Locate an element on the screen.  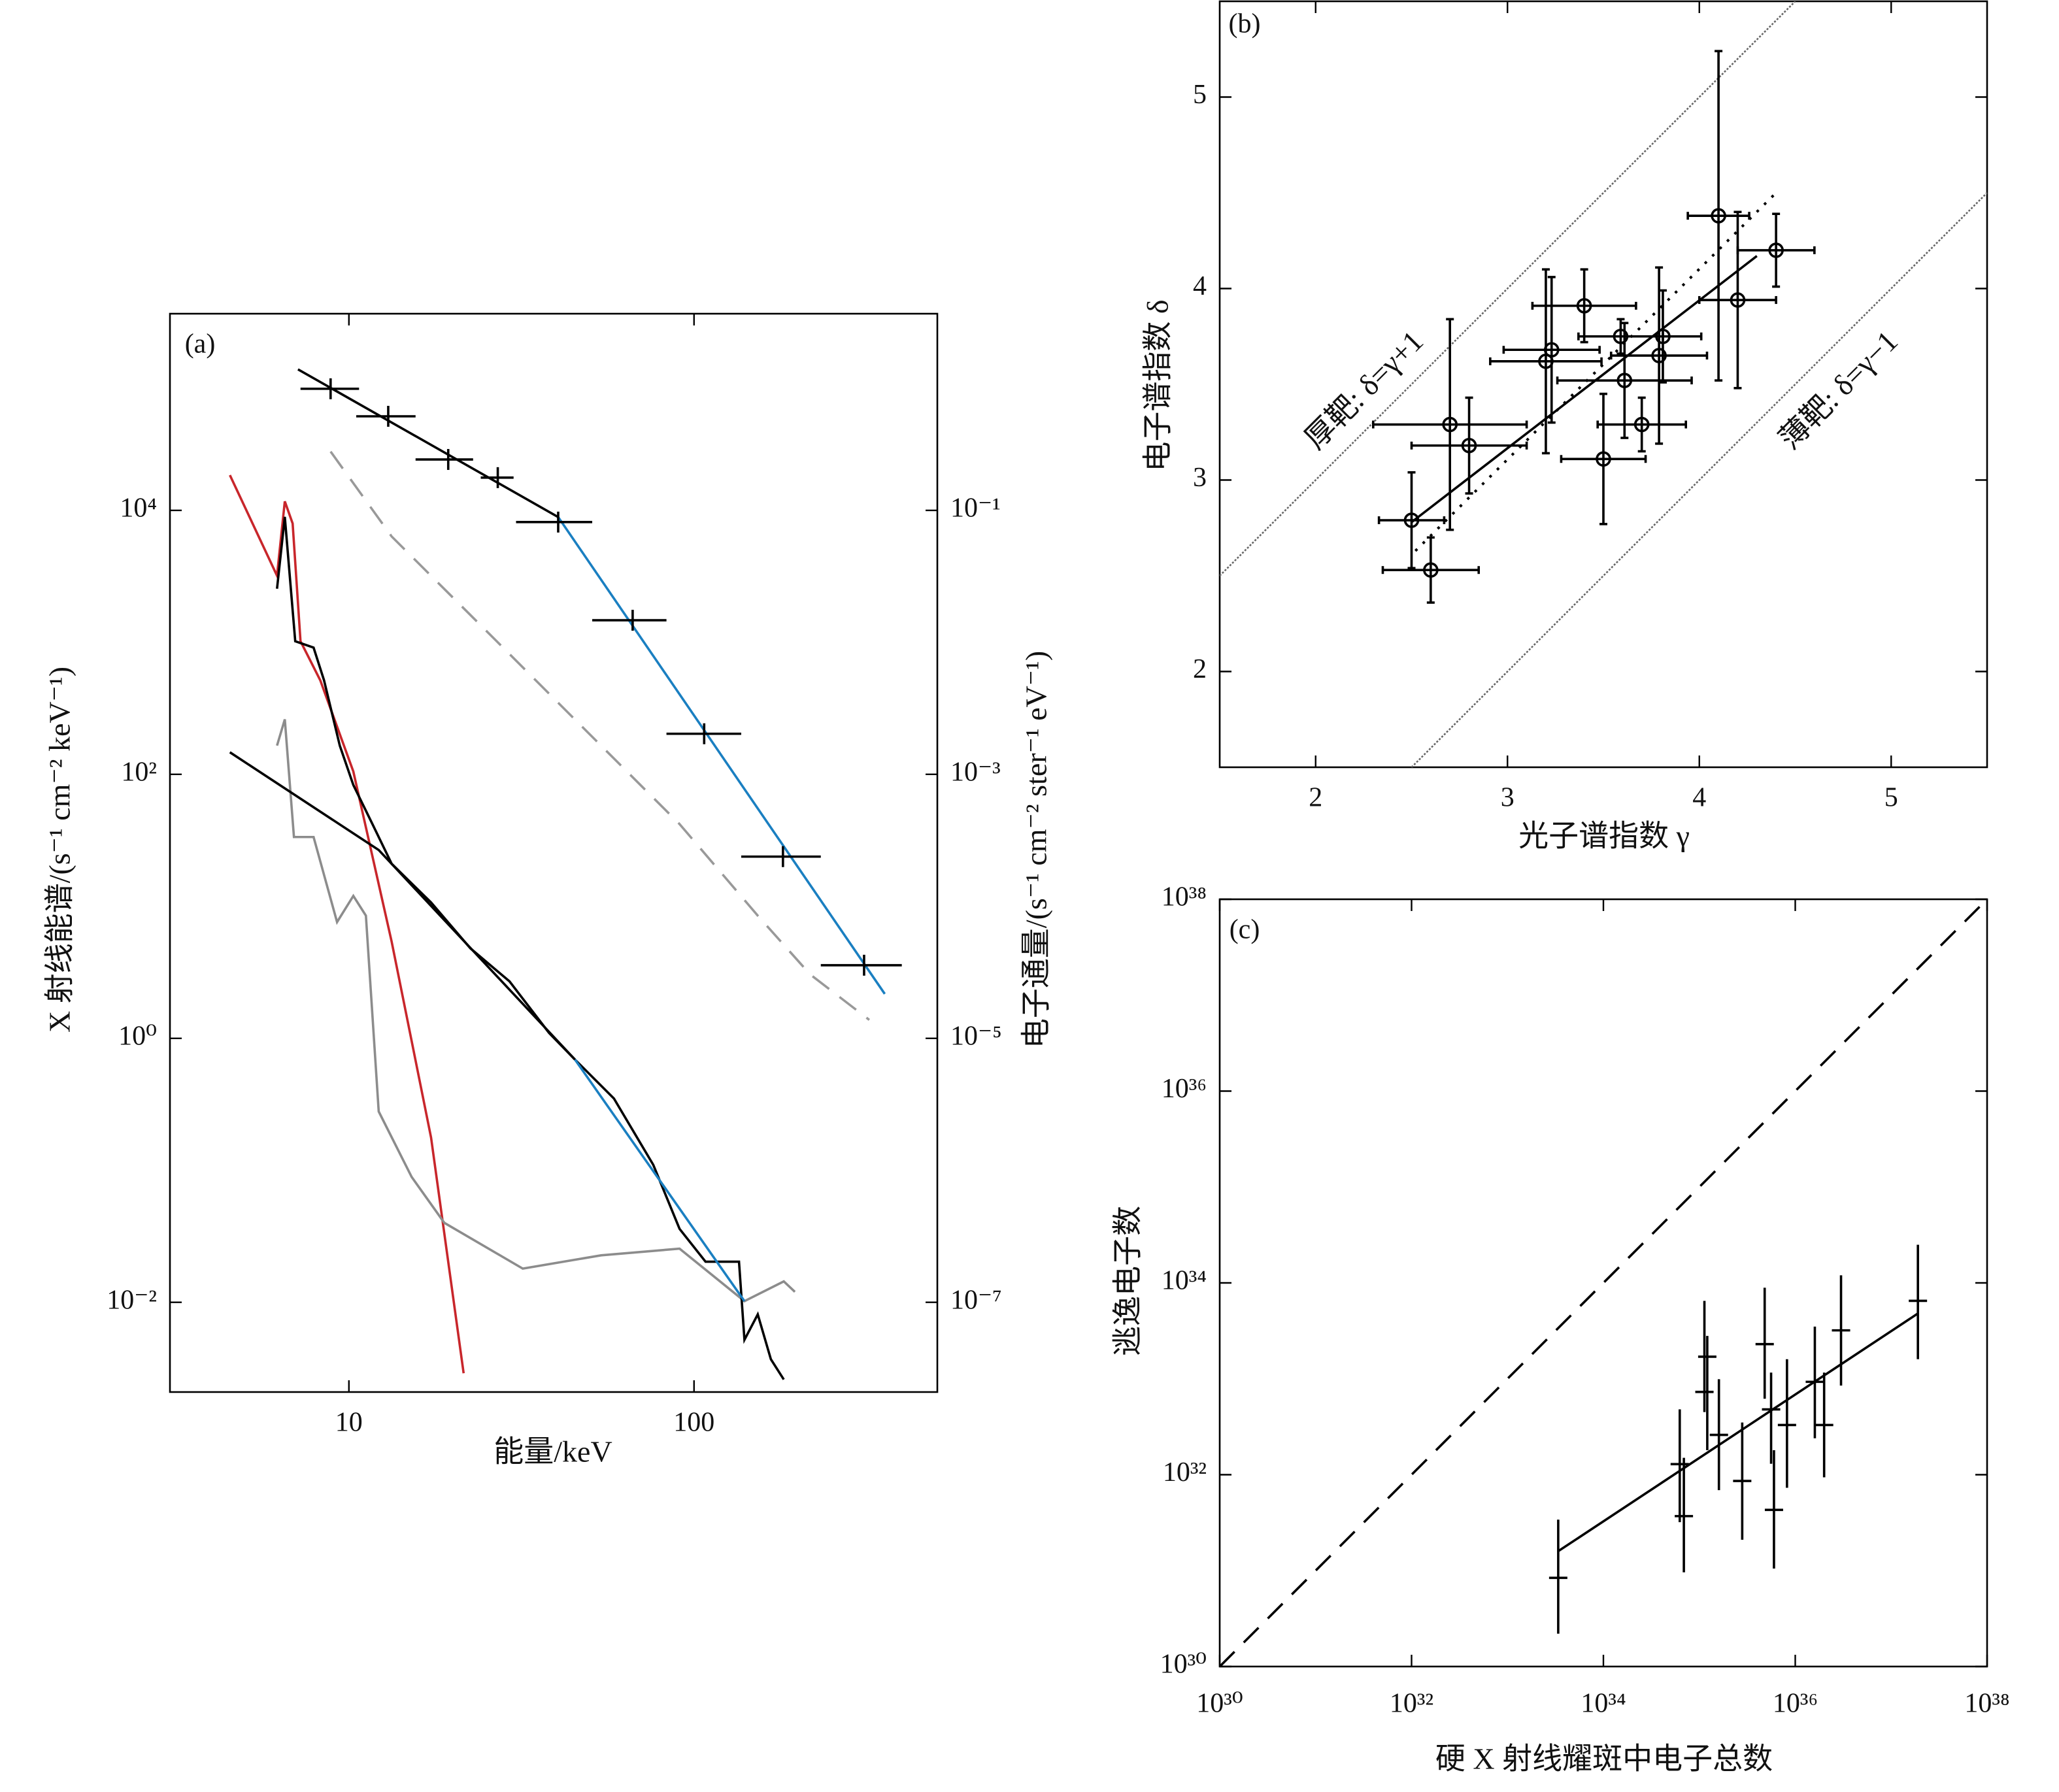
y-tick-label: 3 is located at coordinates (1200, 478).